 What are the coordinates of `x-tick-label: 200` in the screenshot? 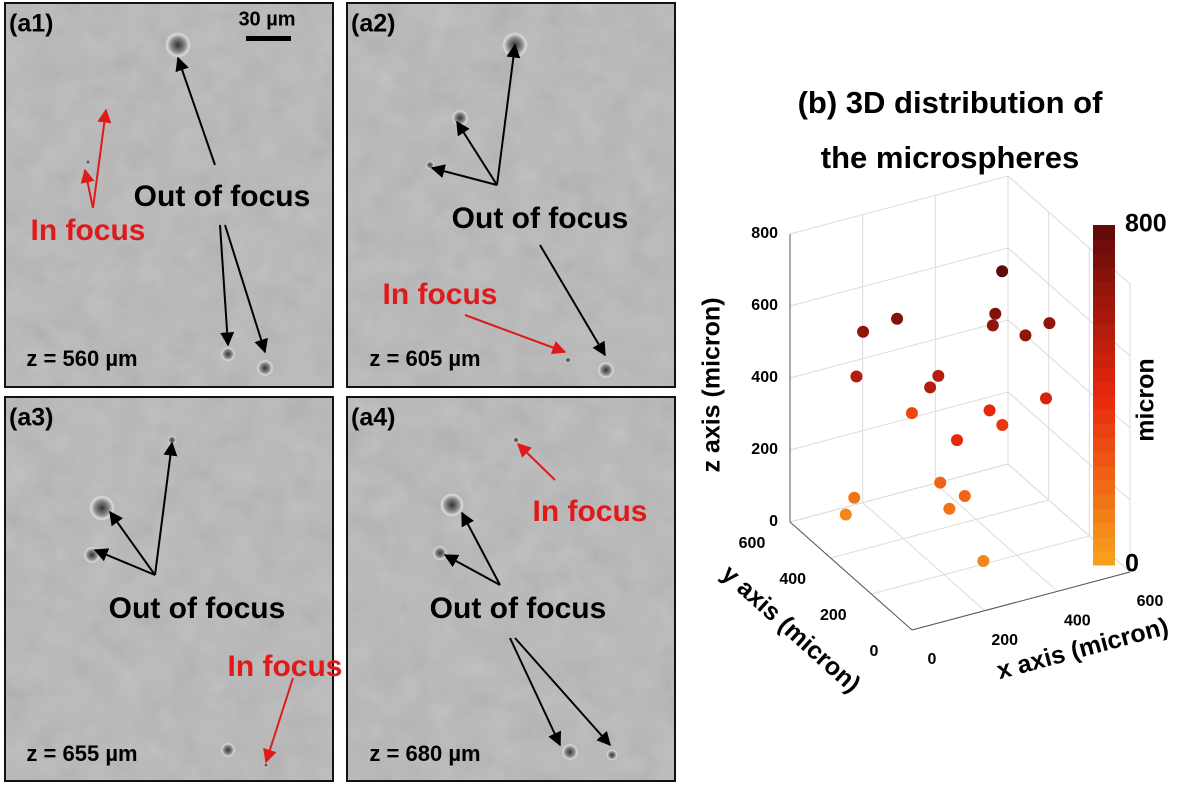 It's located at (1004, 640).